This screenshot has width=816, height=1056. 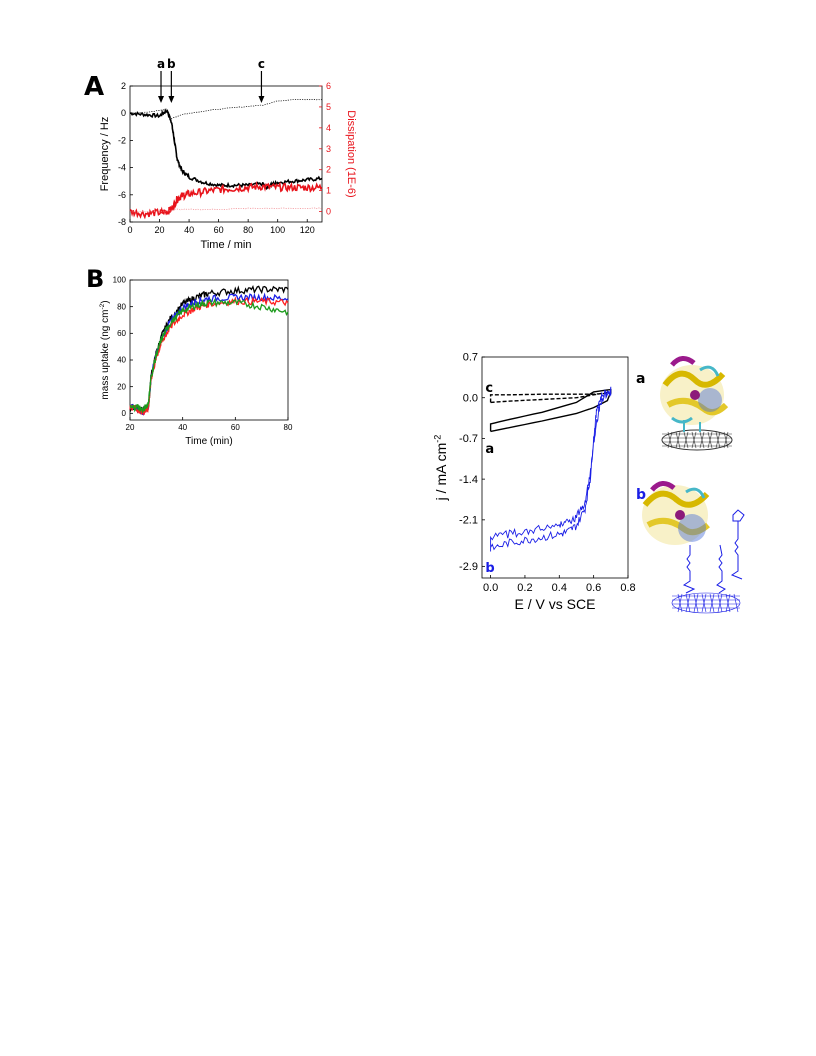 What do you see at coordinates (468, 521) in the screenshot?
I see `y-tick-label: -2.1` at bounding box center [468, 521].